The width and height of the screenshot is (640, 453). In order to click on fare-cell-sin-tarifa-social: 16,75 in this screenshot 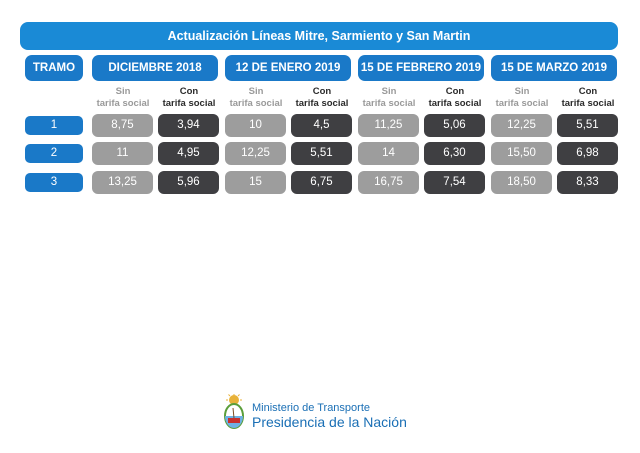, I will do `click(388, 182)`.